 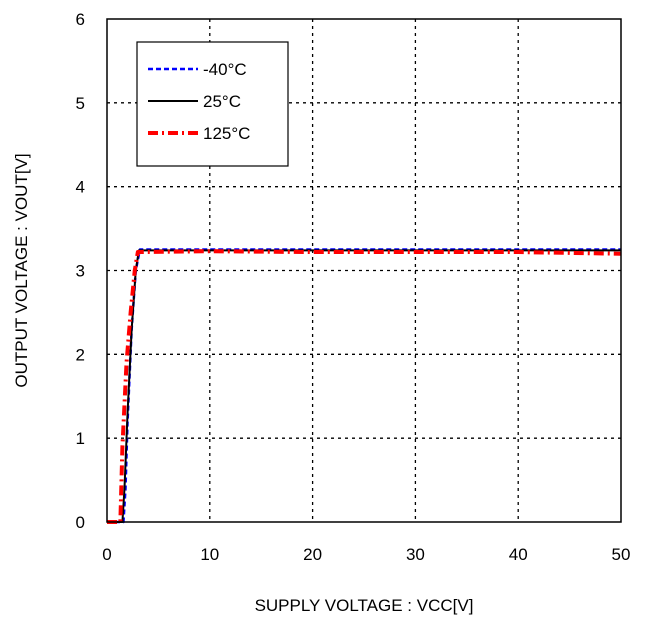 What do you see at coordinates (312, 554) in the screenshot?
I see `x-tick-label: 20` at bounding box center [312, 554].